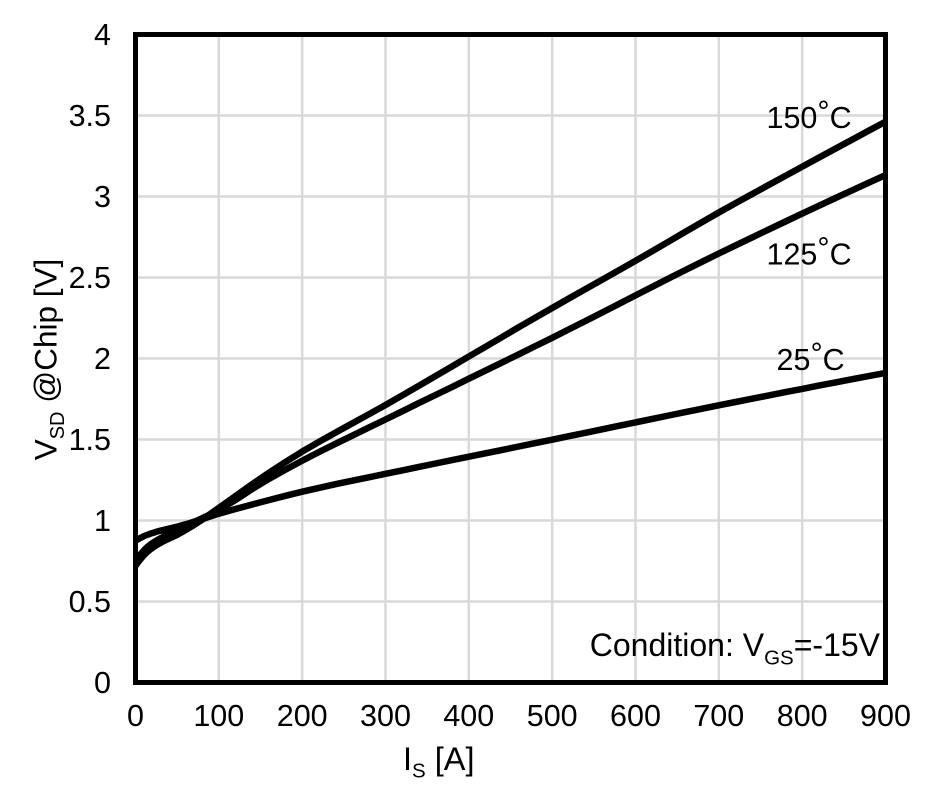 The height and width of the screenshot is (793, 928). What do you see at coordinates (102, 197) in the screenshot?
I see `svg-text: 3` at bounding box center [102, 197].